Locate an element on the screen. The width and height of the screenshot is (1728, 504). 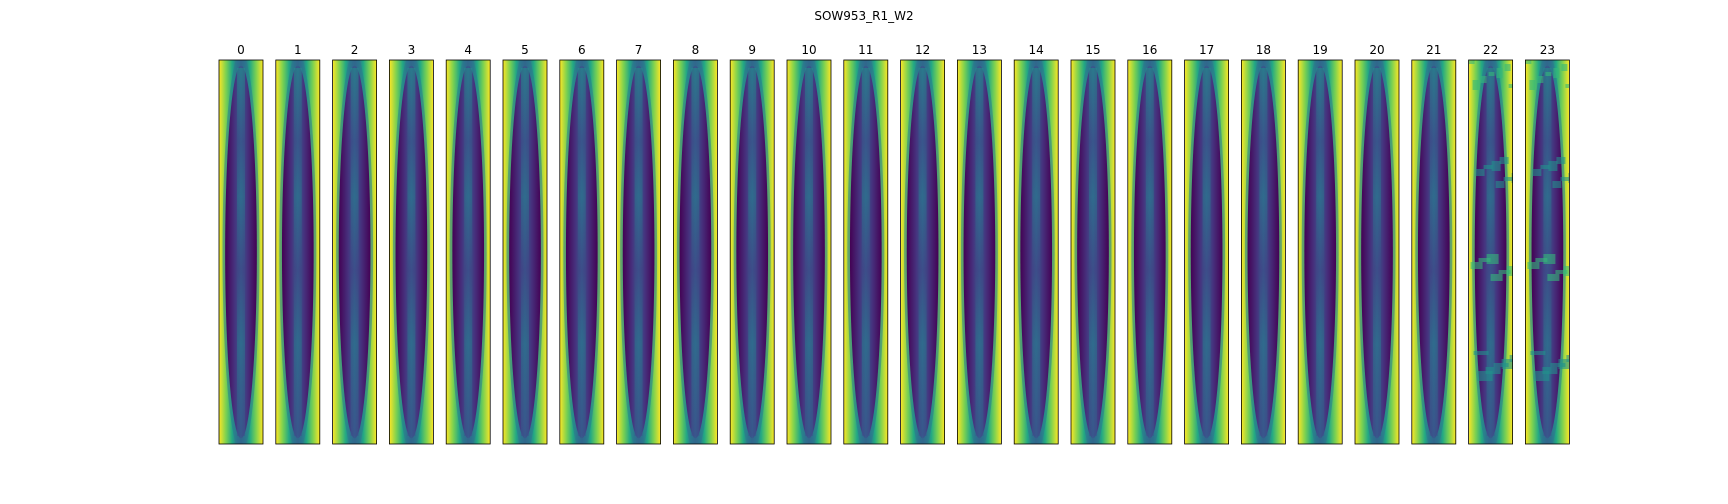
heatmap-panel-10: 10 is located at coordinates (809, 244).